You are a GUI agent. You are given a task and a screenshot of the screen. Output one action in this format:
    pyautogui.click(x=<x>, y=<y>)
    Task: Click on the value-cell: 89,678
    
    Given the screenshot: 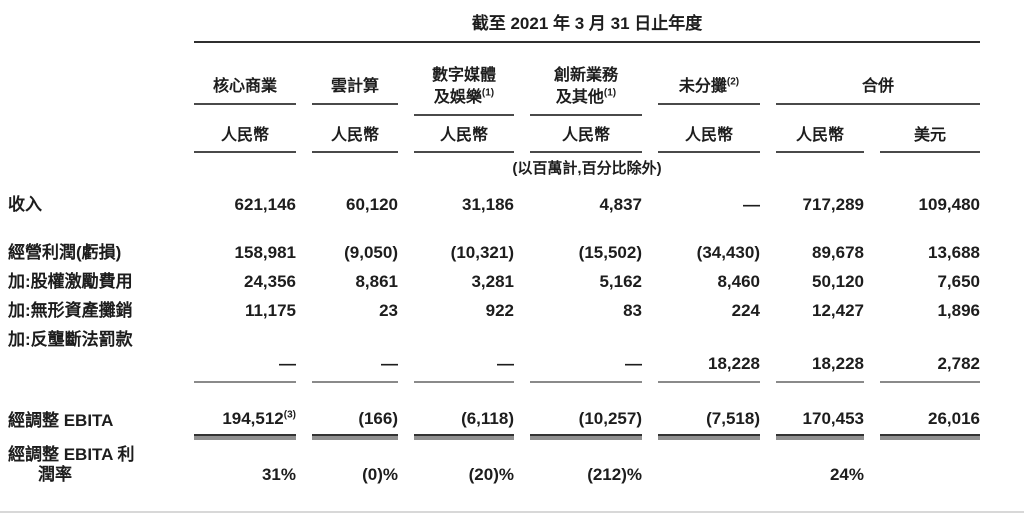 What is the action you would take?
    pyautogui.click(x=838, y=252)
    